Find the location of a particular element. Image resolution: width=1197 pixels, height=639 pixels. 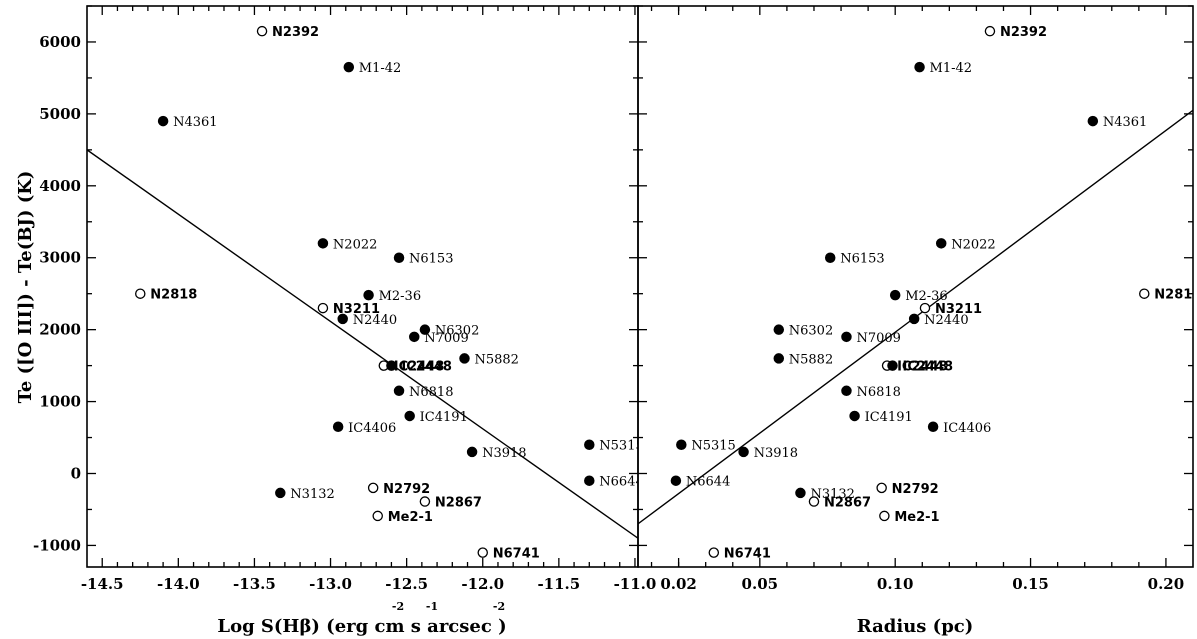

x-tick-label: 0.20 is located at coordinates (1166, 584).